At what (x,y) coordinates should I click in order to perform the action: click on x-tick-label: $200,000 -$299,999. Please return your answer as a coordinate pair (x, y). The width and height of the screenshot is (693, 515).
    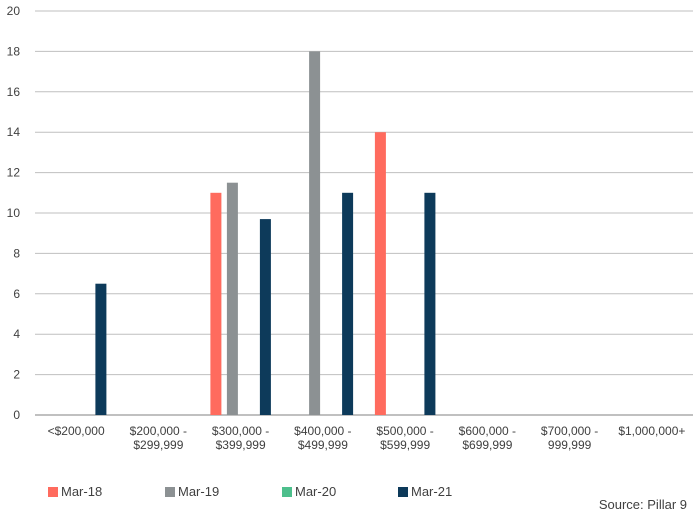
    Looking at the image, I should click on (158, 438).